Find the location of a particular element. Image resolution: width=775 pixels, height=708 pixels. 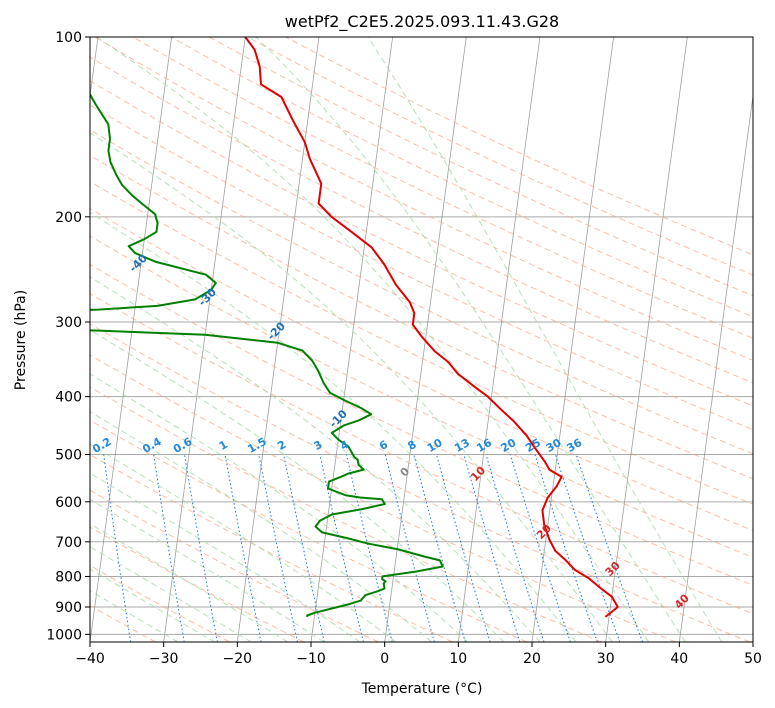

x-tick-label: 0 is located at coordinates (384, 659).